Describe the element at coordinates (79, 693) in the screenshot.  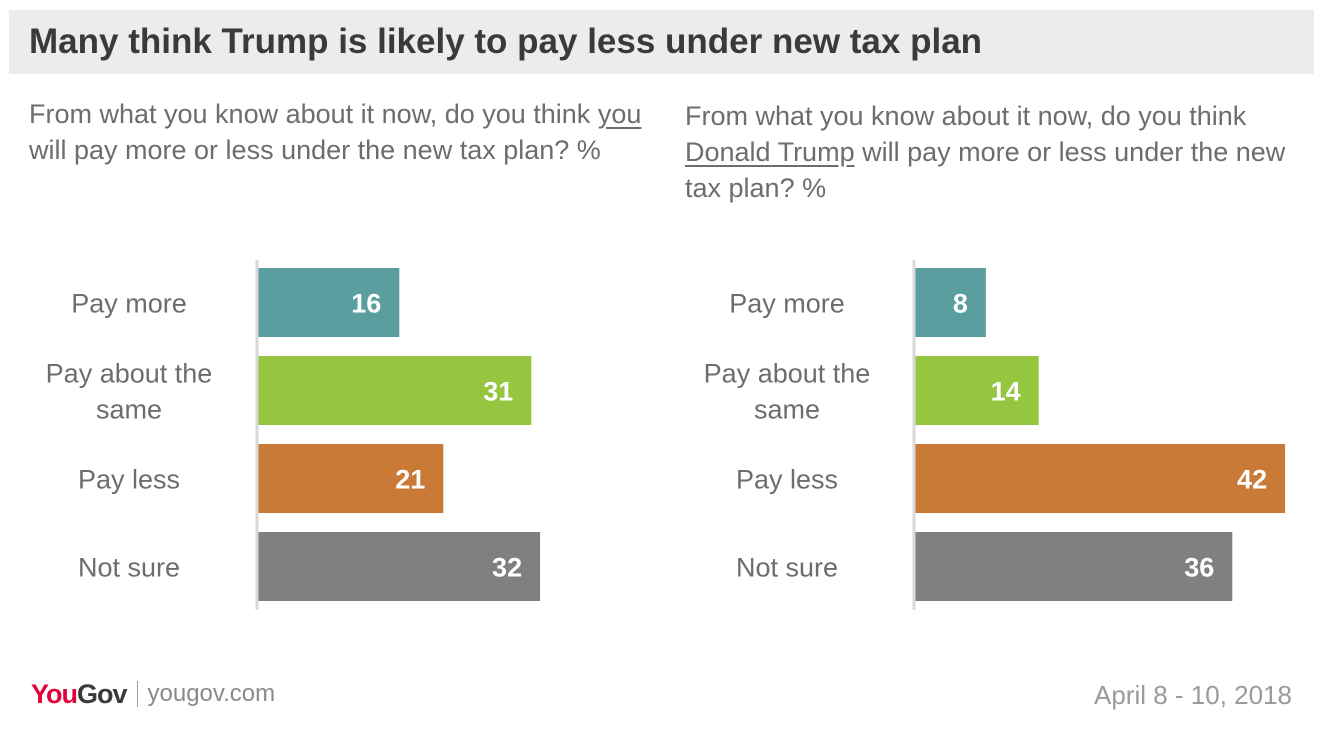
I see `yougov-logo: YouGov` at that location.